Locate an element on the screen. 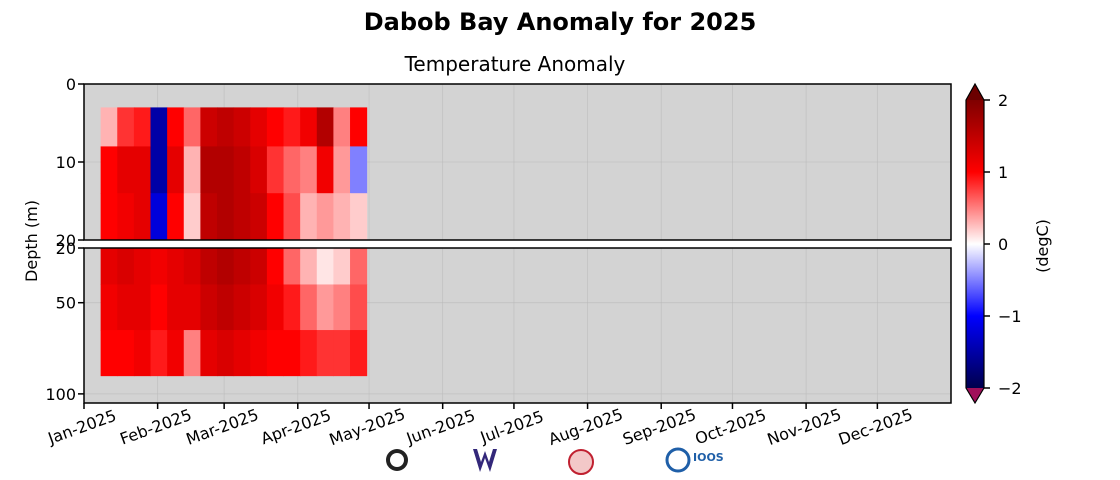 The height and width of the screenshot is (480, 1120). colorbar-tick-label: −1 is located at coordinates (1010, 316).